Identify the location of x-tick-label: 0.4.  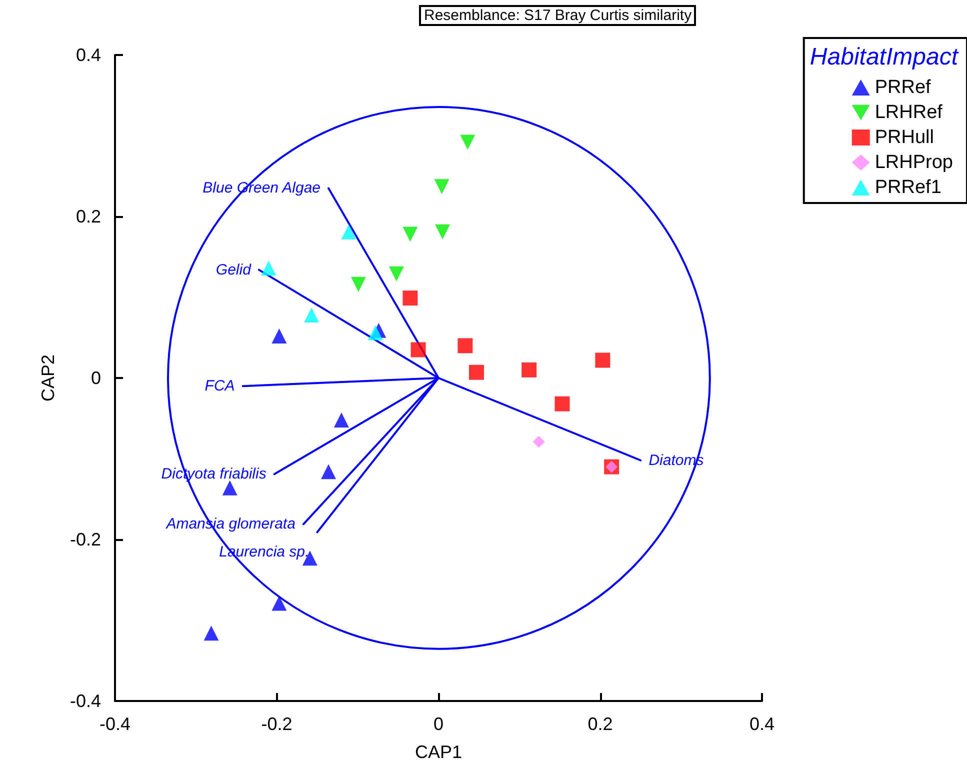
(762, 724).